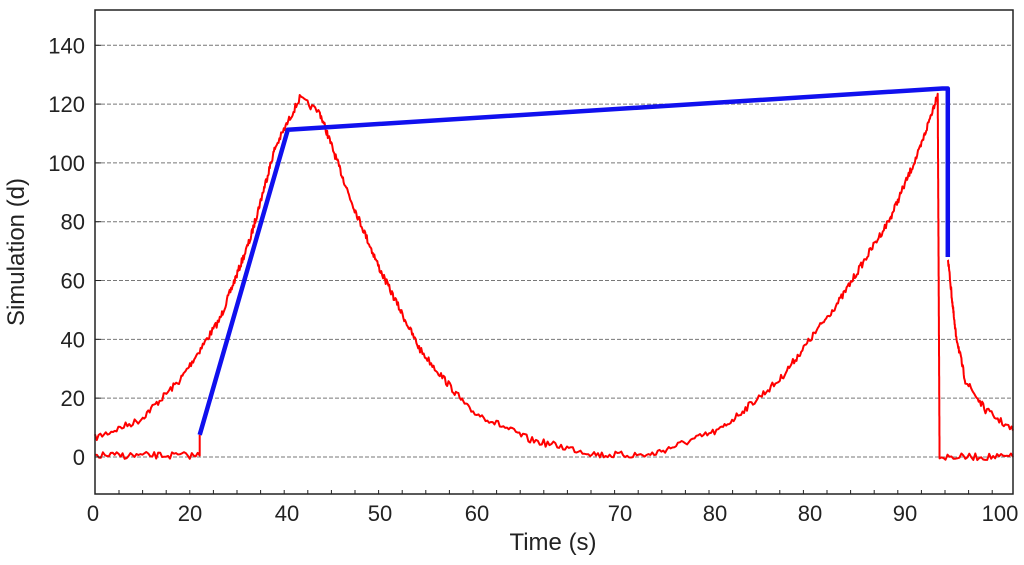 The width and height of the screenshot is (1024, 565). What do you see at coordinates (66, 45) in the screenshot?
I see `y-tick-label: 140` at bounding box center [66, 45].